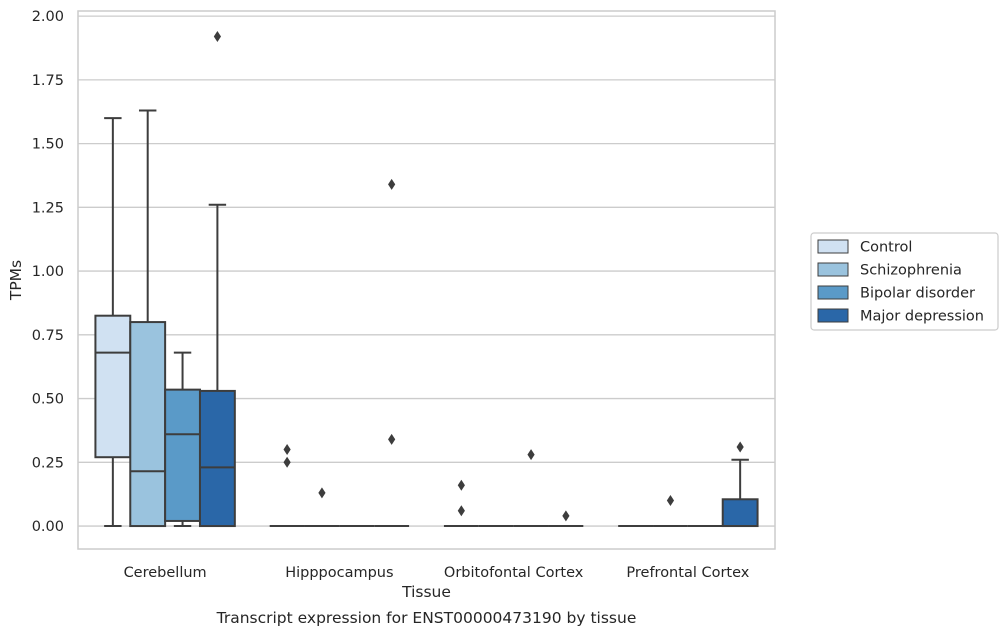  I want to click on y-tick-label: 2.00, so click(48, 17).